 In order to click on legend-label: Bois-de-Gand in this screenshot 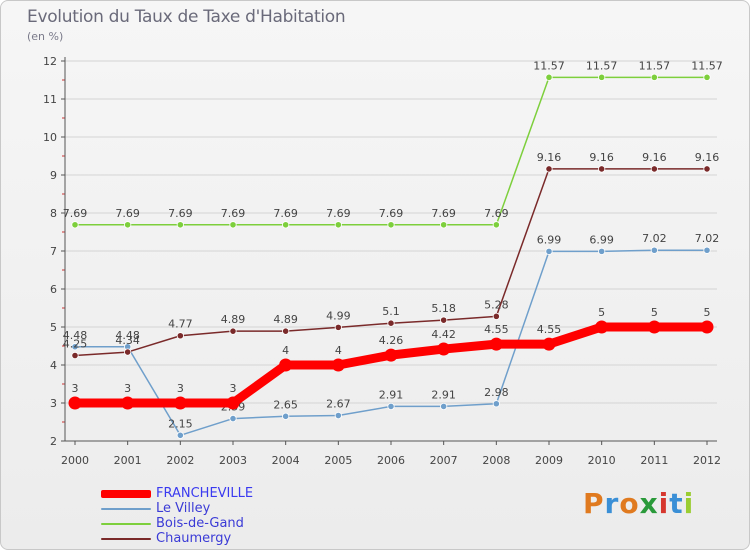, I will do `click(200, 523)`.